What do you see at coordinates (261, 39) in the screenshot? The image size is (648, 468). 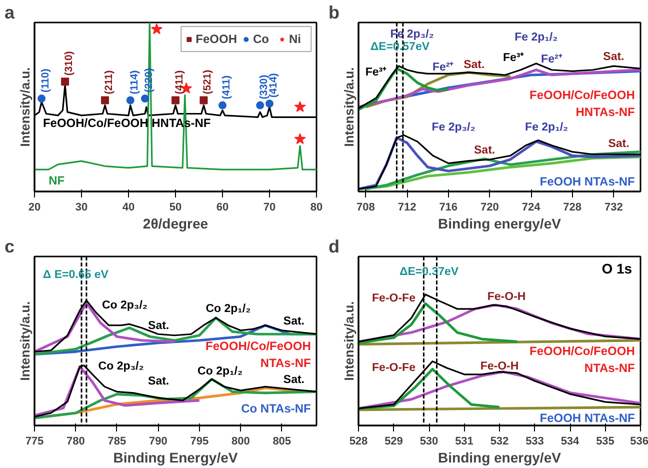 I see `legend-label: Co` at bounding box center [261, 39].